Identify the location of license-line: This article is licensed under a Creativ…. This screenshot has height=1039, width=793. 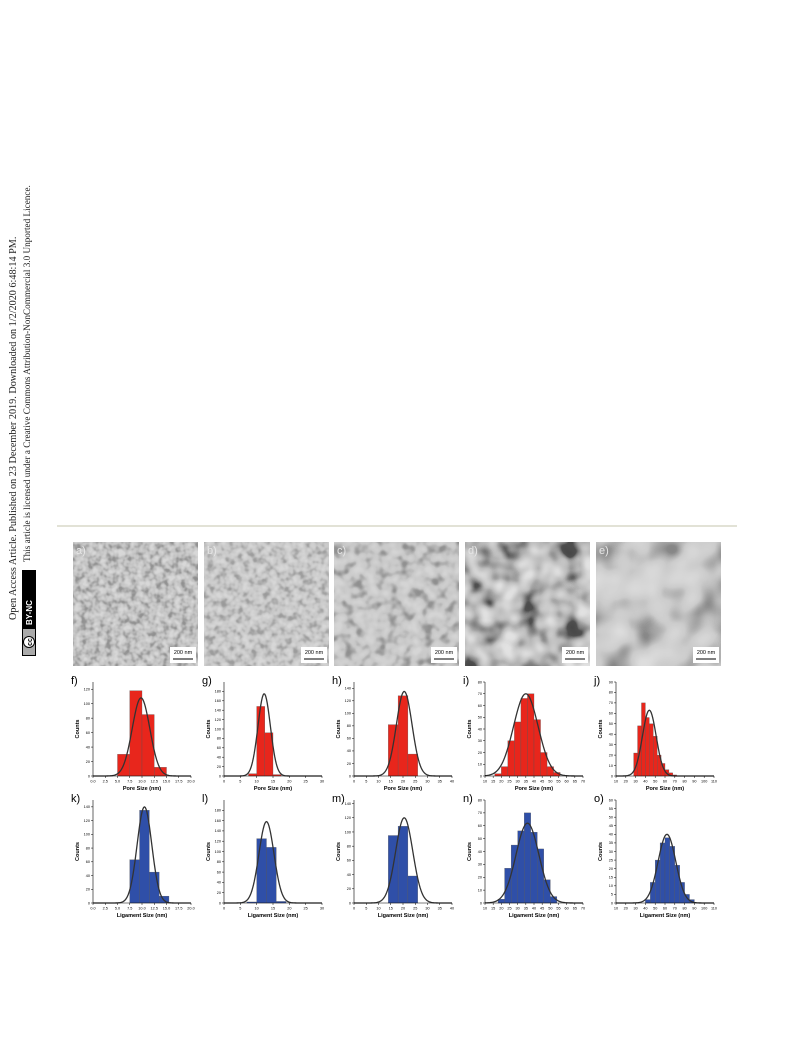
(27, 373).